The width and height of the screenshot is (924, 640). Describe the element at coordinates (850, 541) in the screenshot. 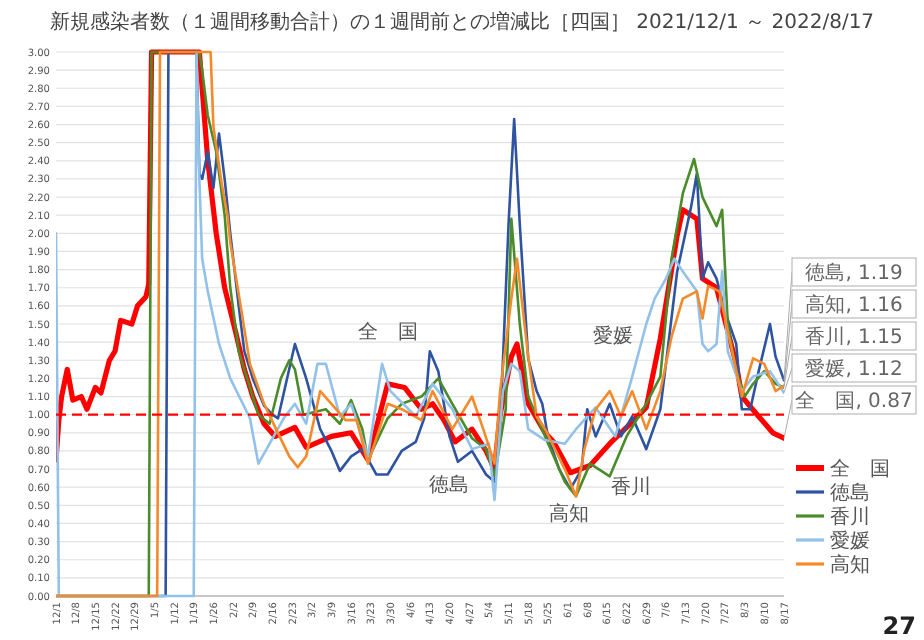

I see `legend-label: 愛媛` at that location.